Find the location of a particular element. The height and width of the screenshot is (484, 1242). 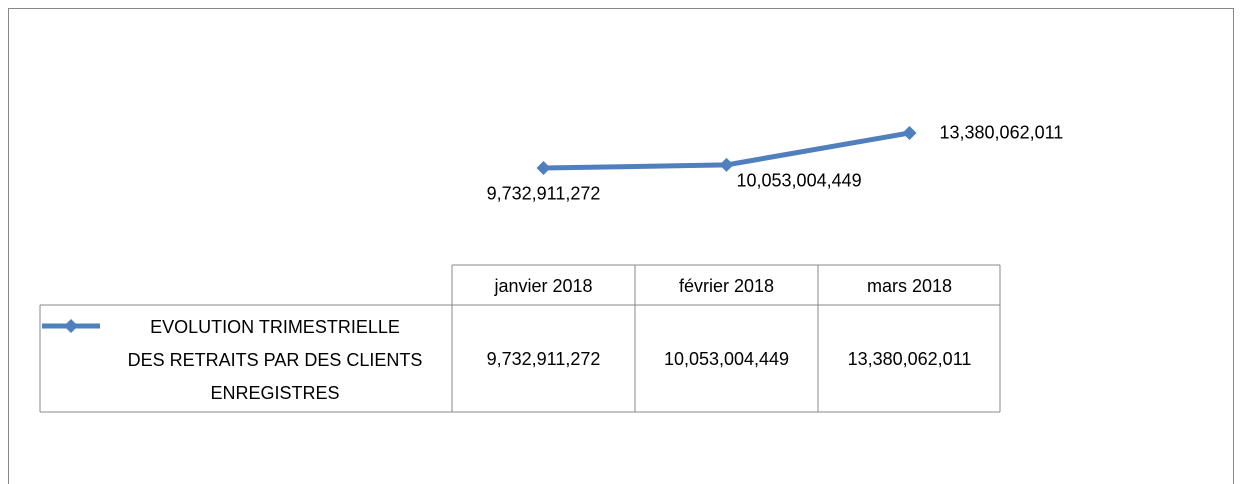

table-header: février 2018 is located at coordinates (726, 286).